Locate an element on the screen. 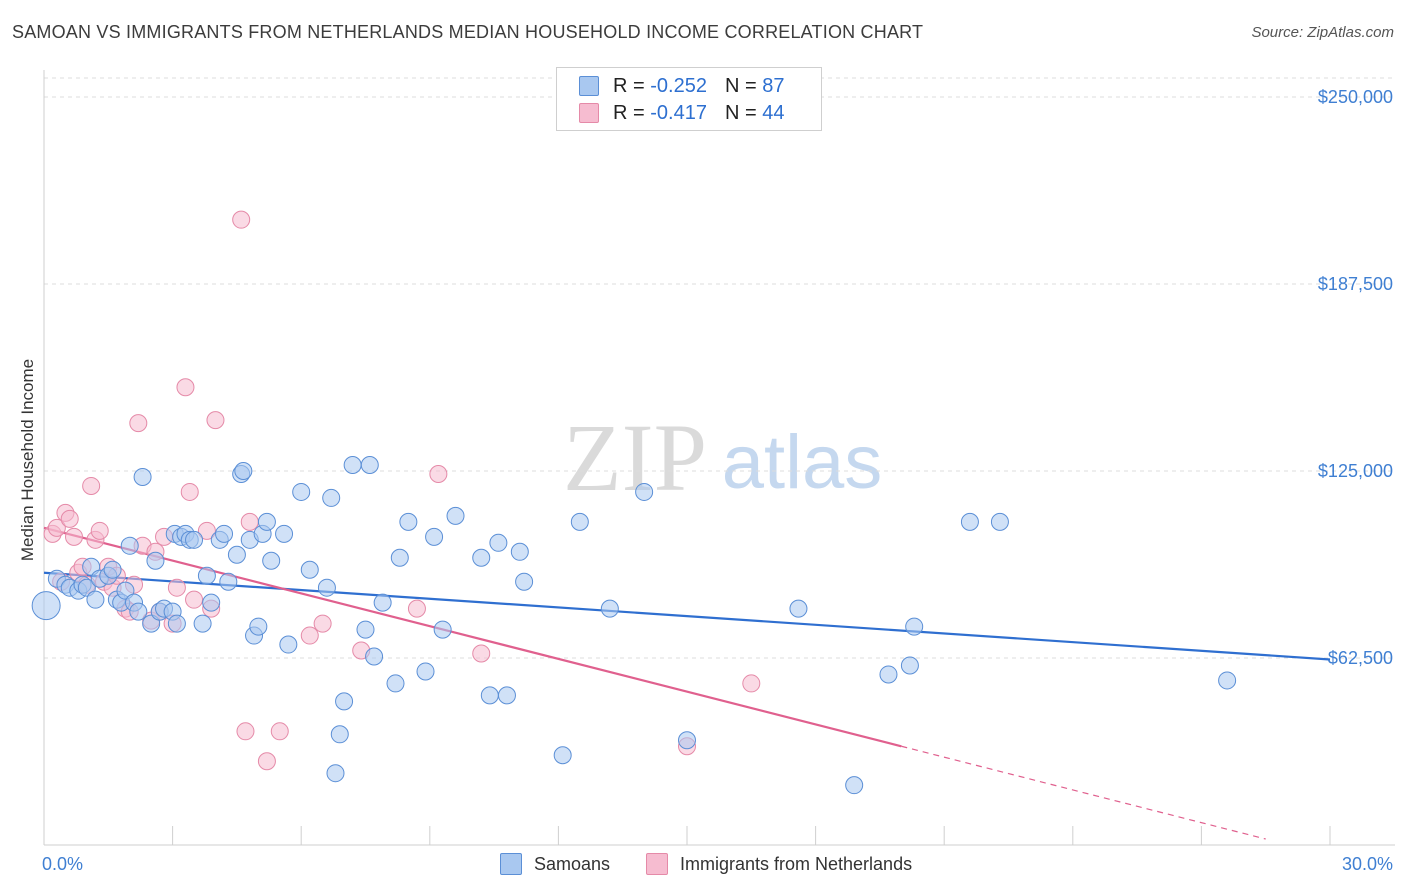 This screenshot has height=892, width=1406. legend-n-value: 87 is located at coordinates (773, 85).